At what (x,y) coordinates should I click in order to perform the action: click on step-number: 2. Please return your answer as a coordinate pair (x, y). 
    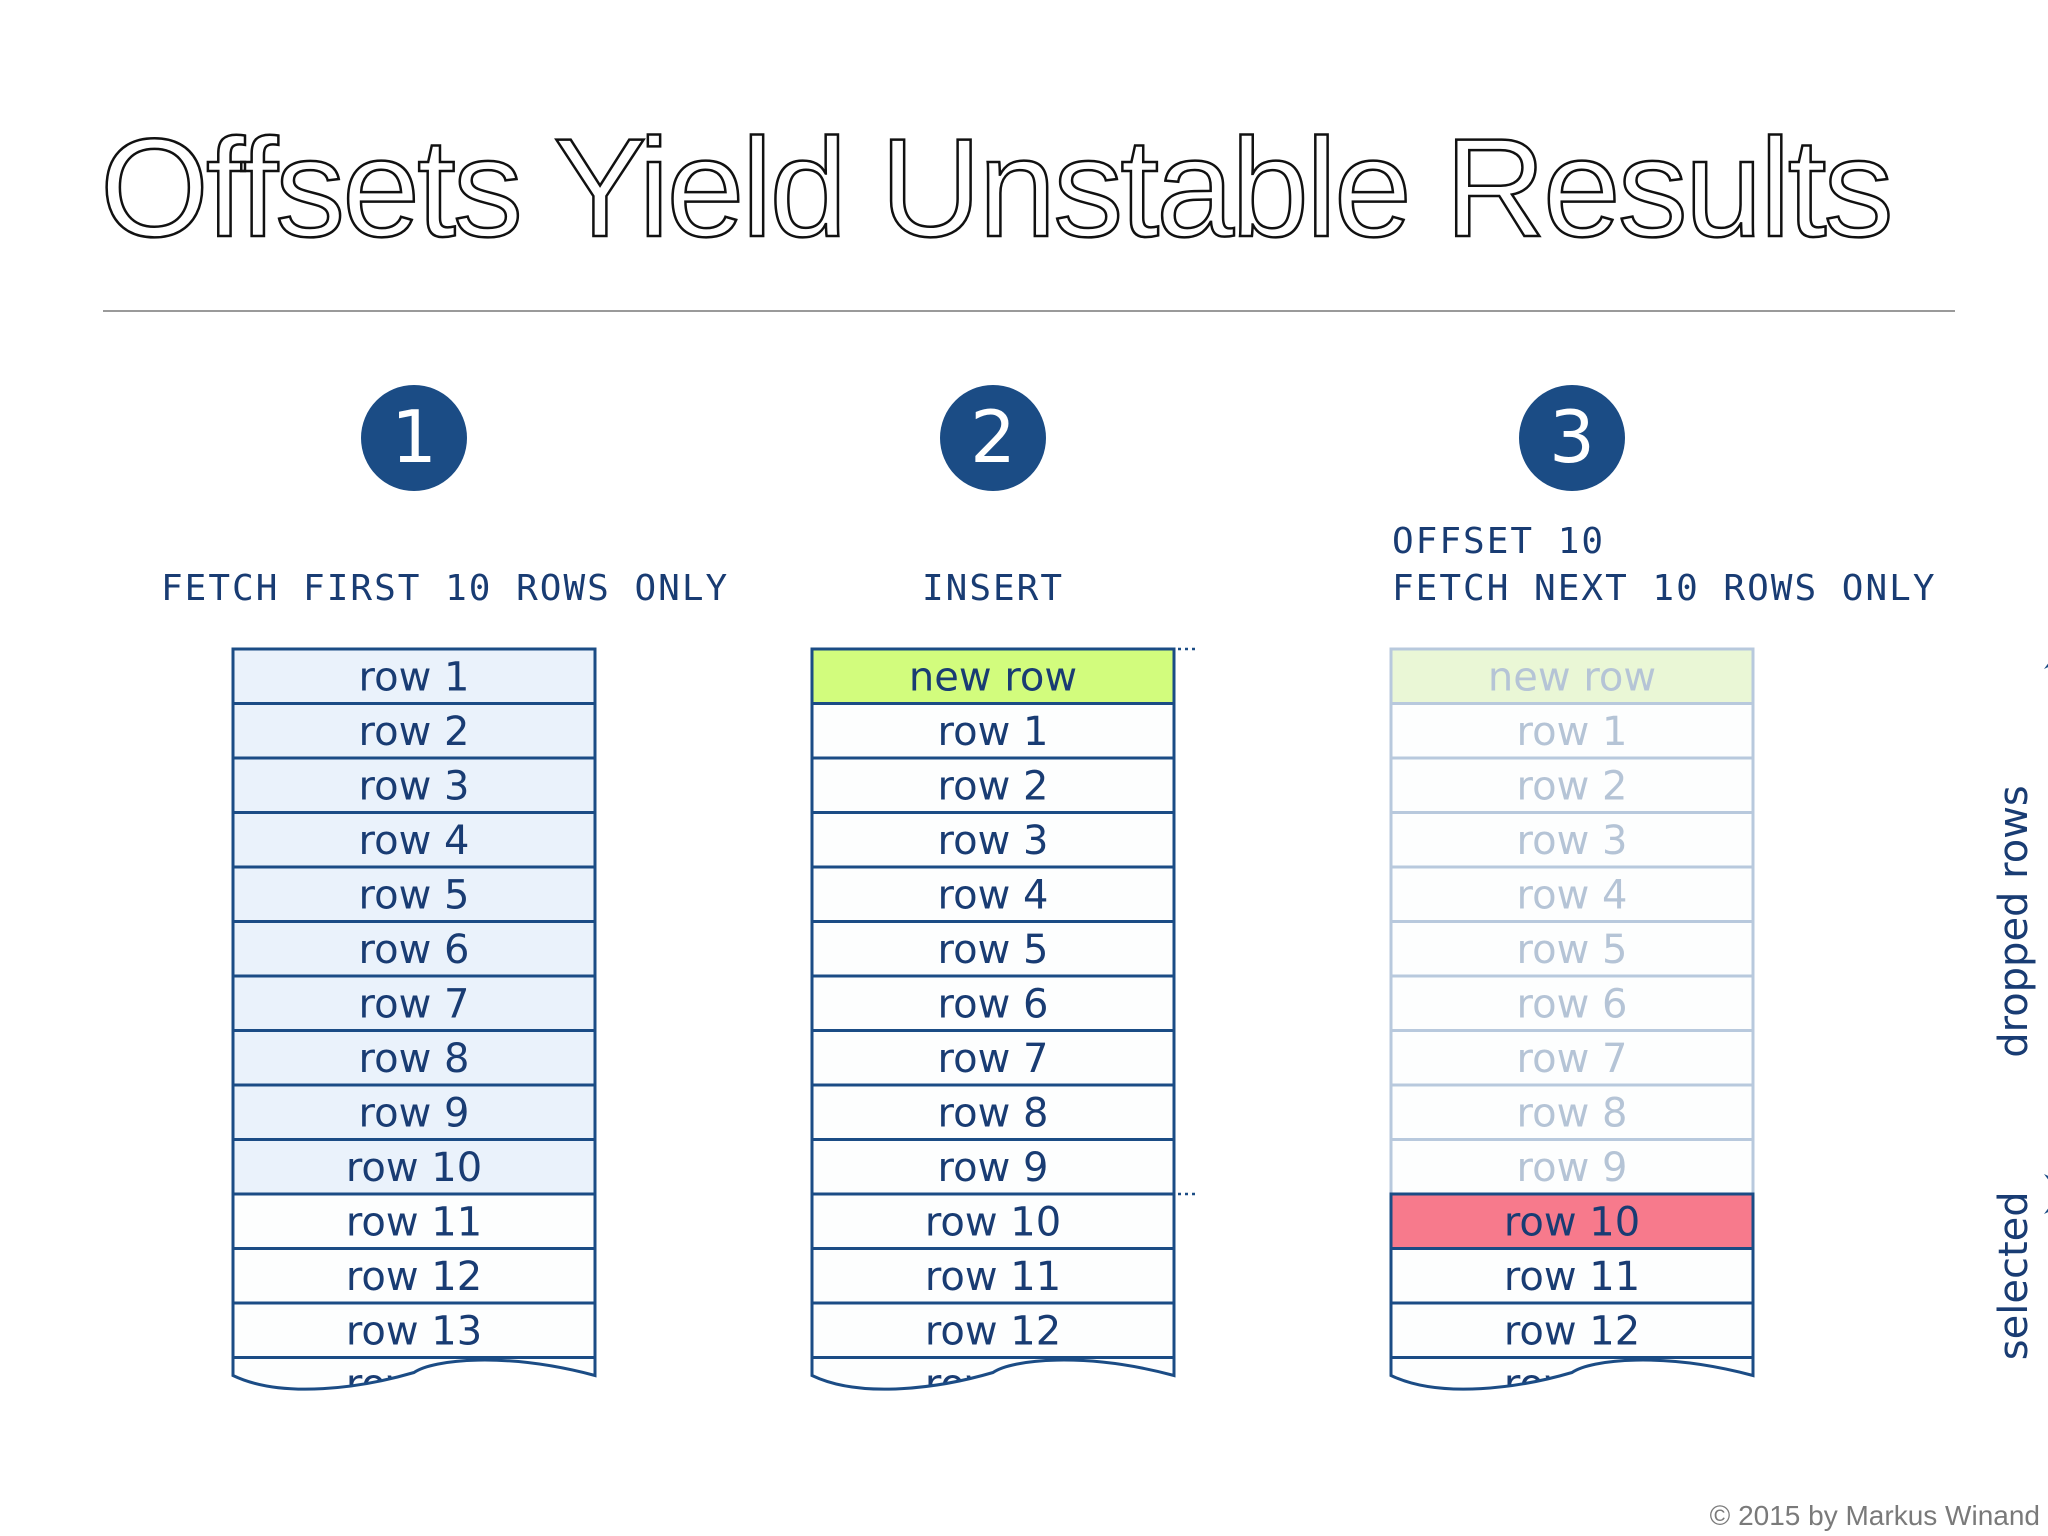
    Looking at the image, I should click on (993, 437).